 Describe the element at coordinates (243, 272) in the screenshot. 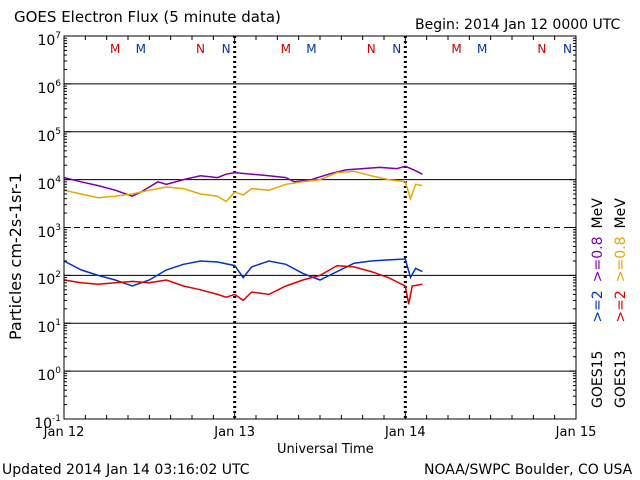

I see `series-line-goes15-low` at that location.